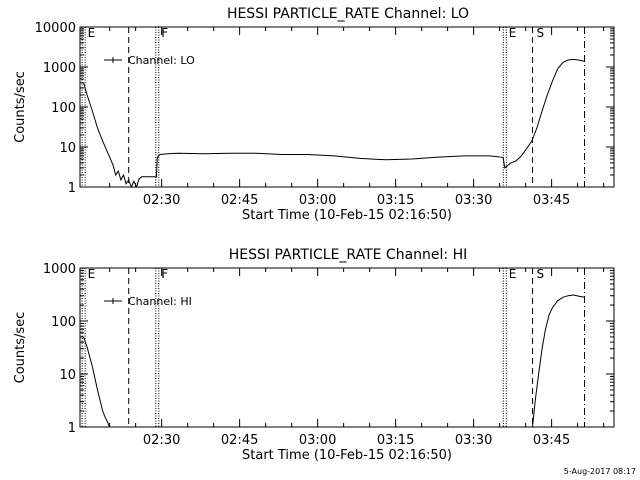 The image size is (640, 480). Describe the element at coordinates (600, 471) in the screenshot. I see `footer-timestamp: 5-Aug-2017 08:17` at that location.